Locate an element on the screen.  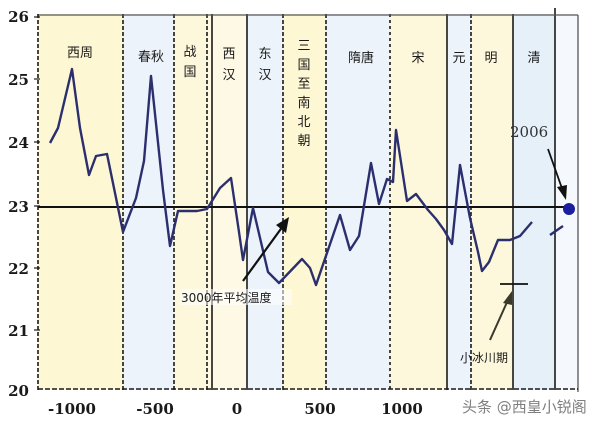
period-bg-donghan is located at coordinates (265, 202).